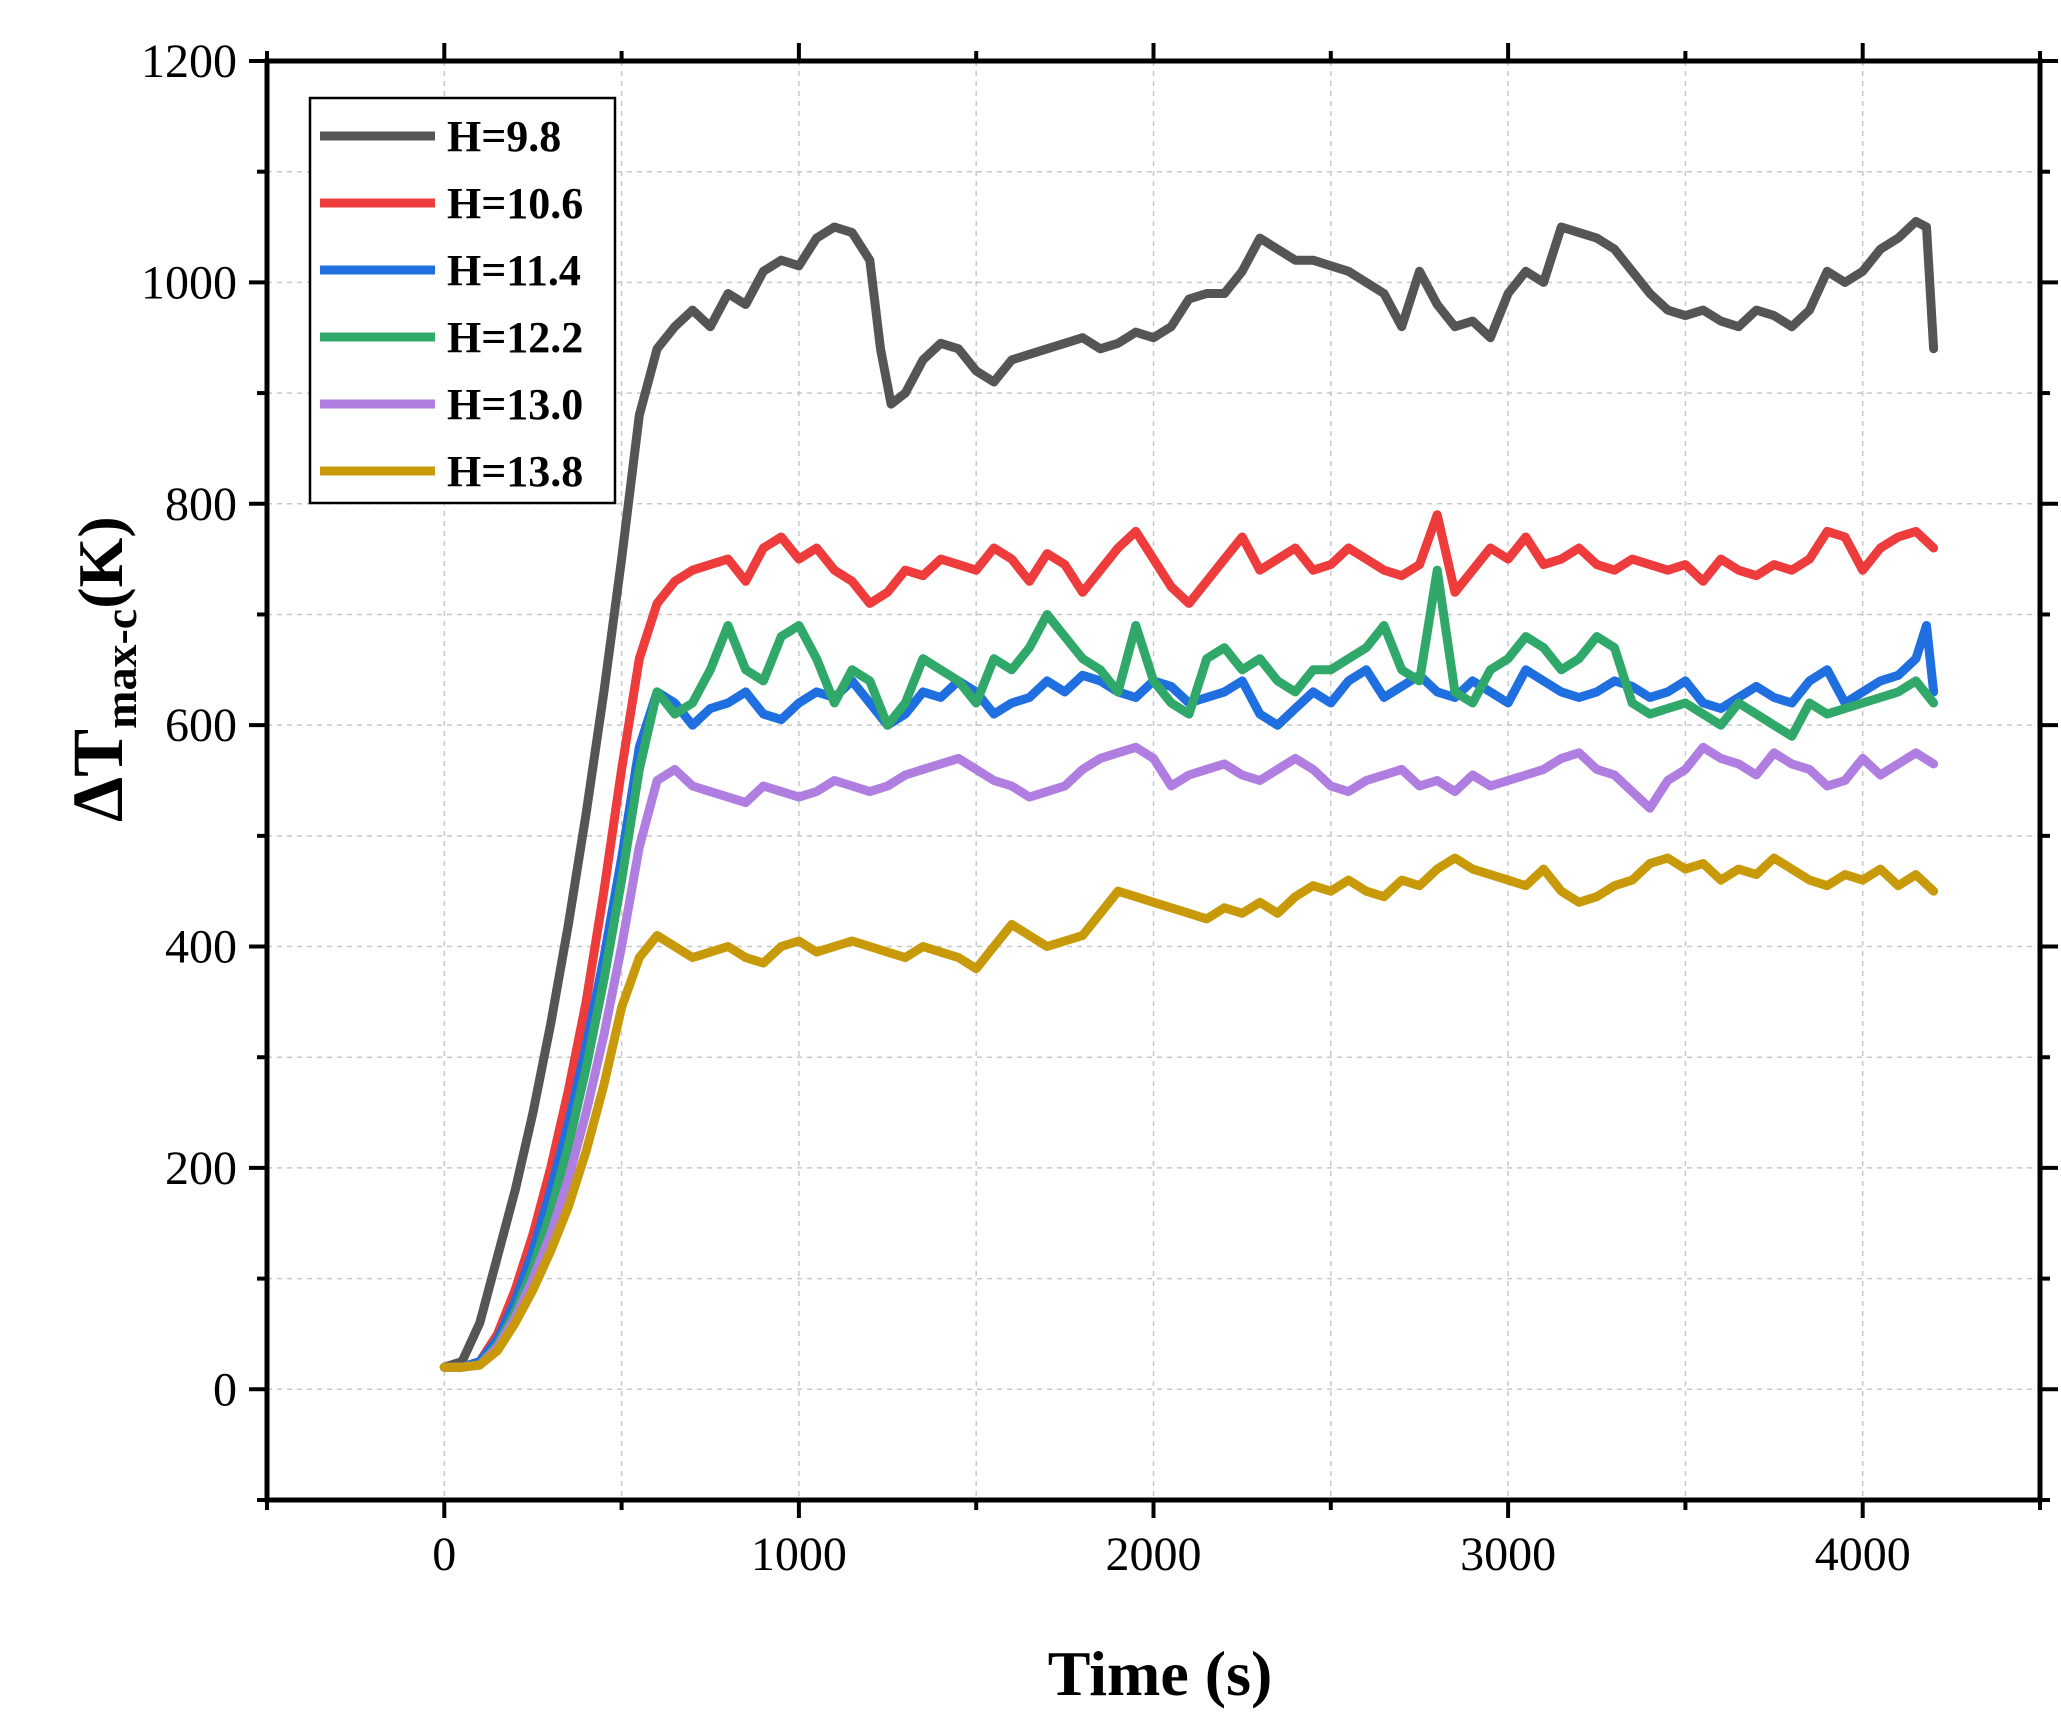  What do you see at coordinates (201, 504) in the screenshot?
I see `y-tick-label: 800` at bounding box center [201, 504].